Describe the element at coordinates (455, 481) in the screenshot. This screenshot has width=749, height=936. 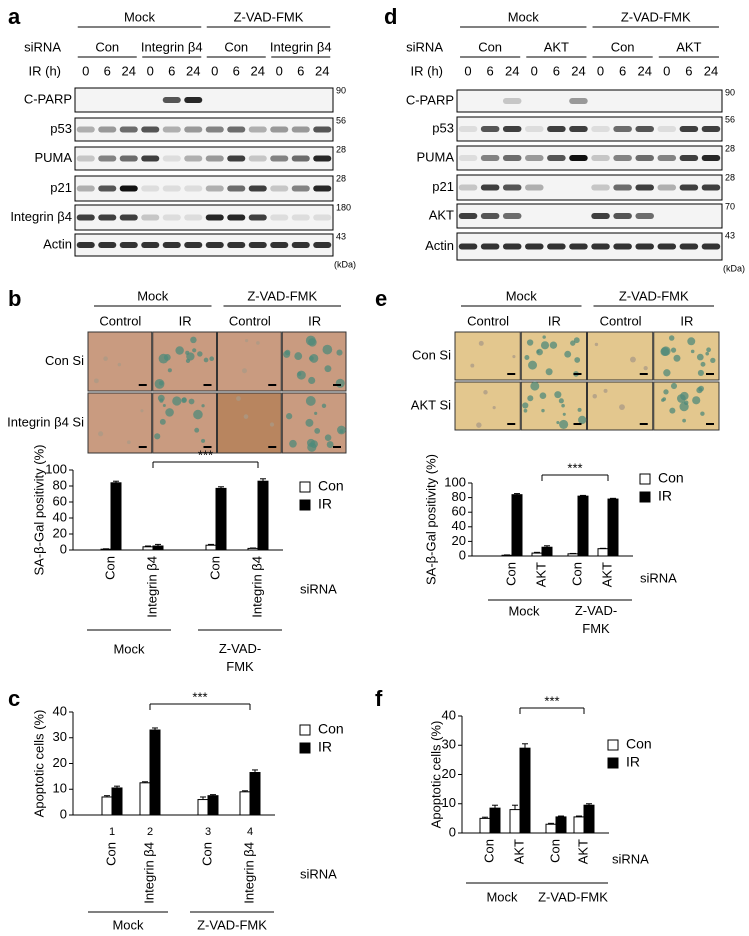
I see `y-tick-label: 100` at that location.